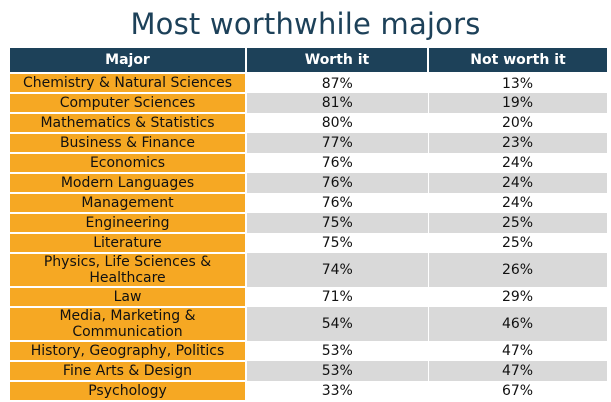 The width and height of the screenshot is (611, 402). Describe the element at coordinates (337, 324) in the screenshot. I see `worth-it-cell: 54%` at that location.